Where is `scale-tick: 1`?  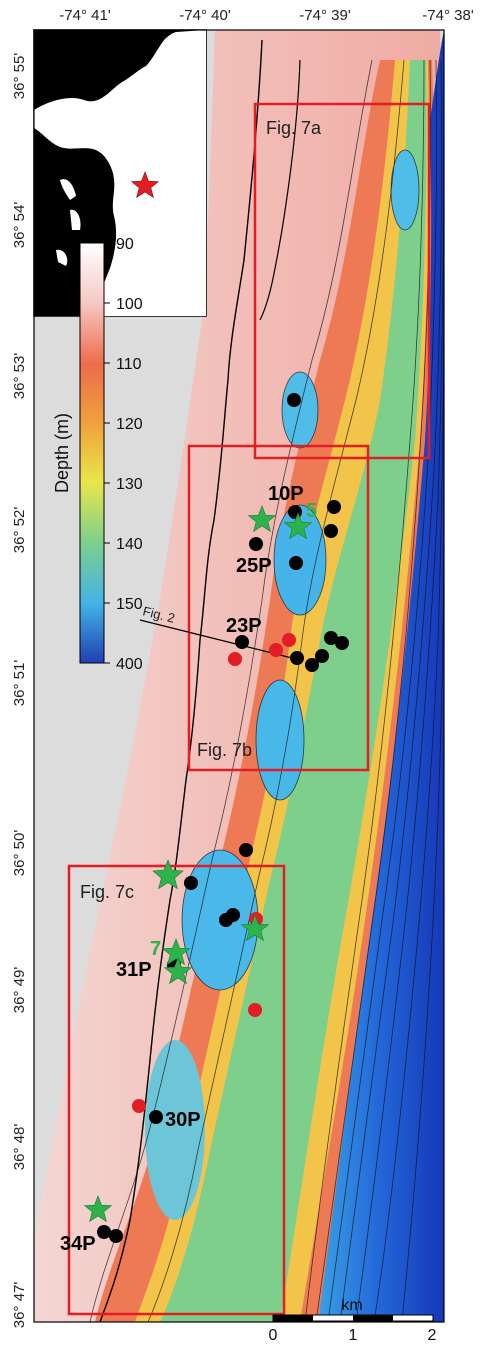
scale-tick: 1 is located at coordinates (353, 1335).